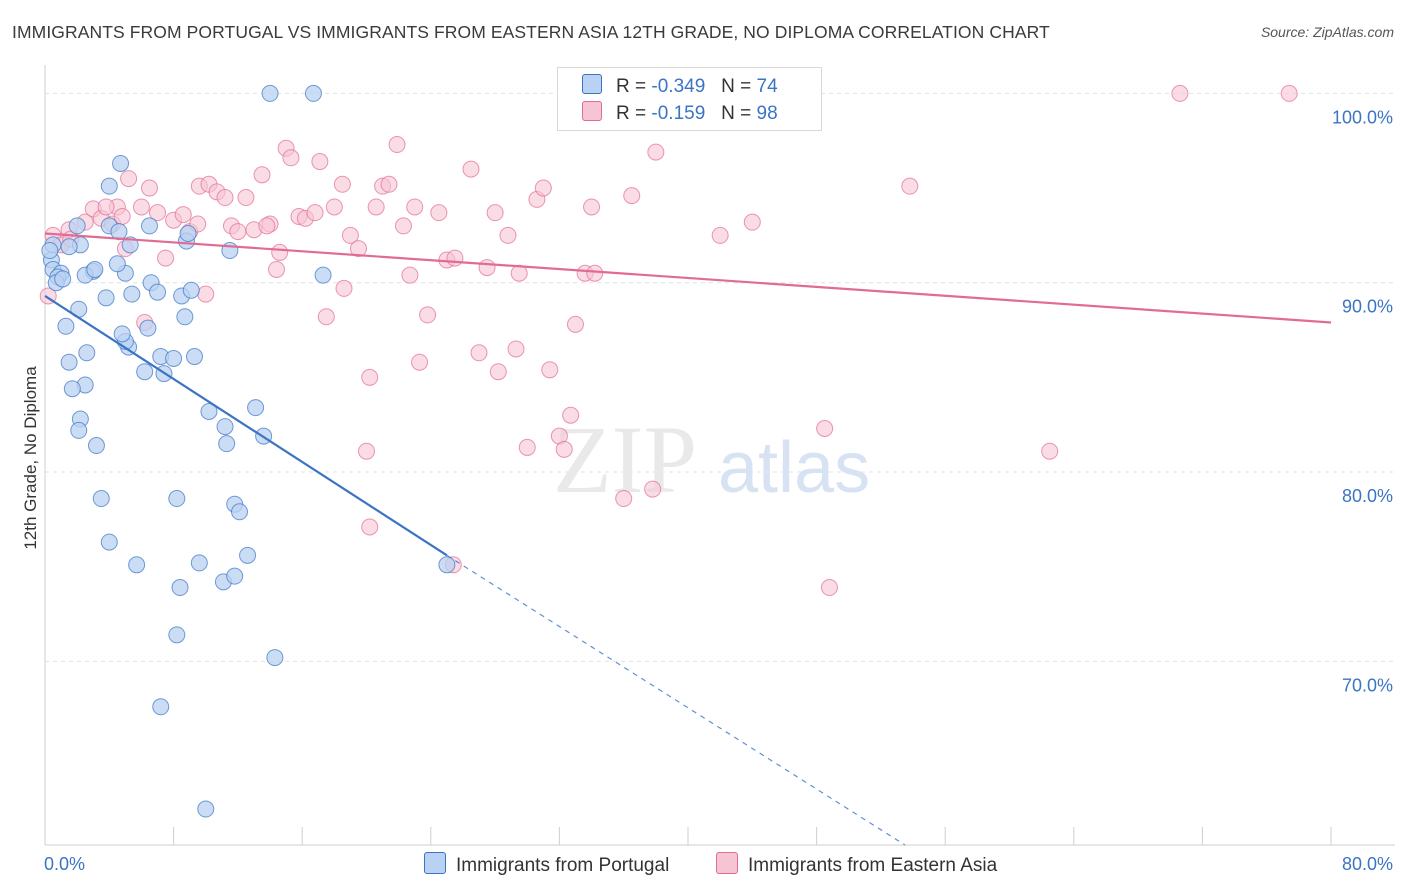 This screenshot has height=892, width=1406. What do you see at coordinates (592, 84) in the screenshot?
I see `legend-swatch-portugal` at bounding box center [592, 84].